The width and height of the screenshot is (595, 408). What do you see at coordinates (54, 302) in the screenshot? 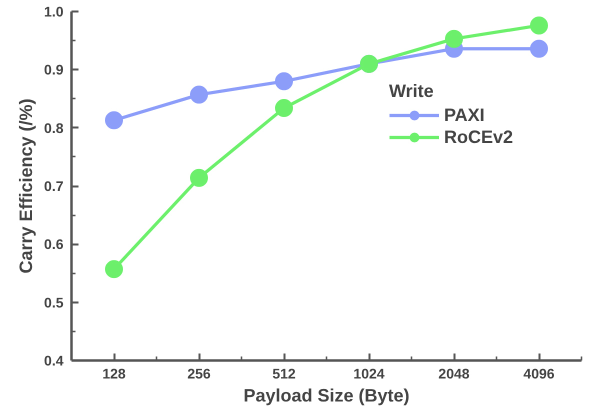
I see `y-tick-label: 0.5` at bounding box center [54, 302].